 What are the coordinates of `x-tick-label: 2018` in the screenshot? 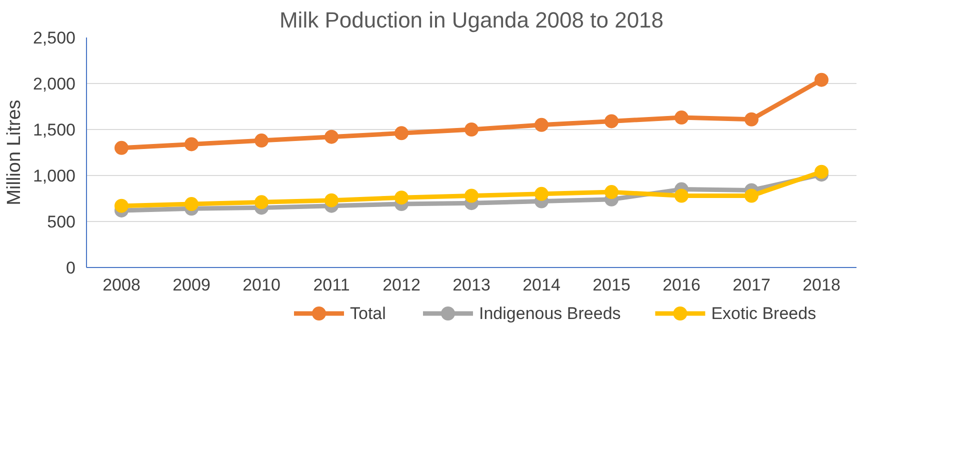 It's located at (821, 285).